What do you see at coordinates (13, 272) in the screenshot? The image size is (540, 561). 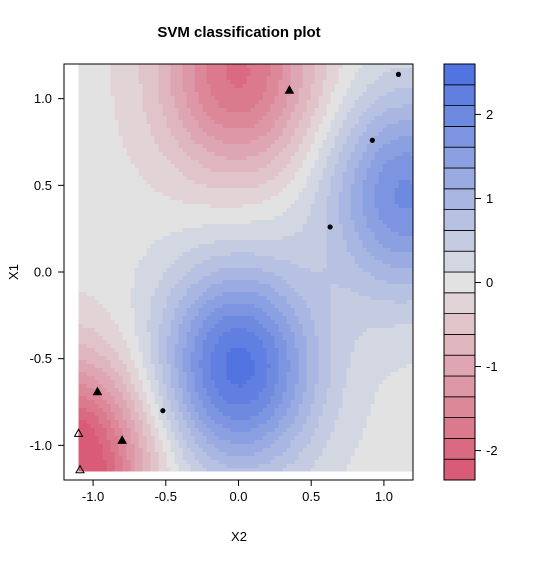 I see `y-axis-label: X1` at bounding box center [13, 272].